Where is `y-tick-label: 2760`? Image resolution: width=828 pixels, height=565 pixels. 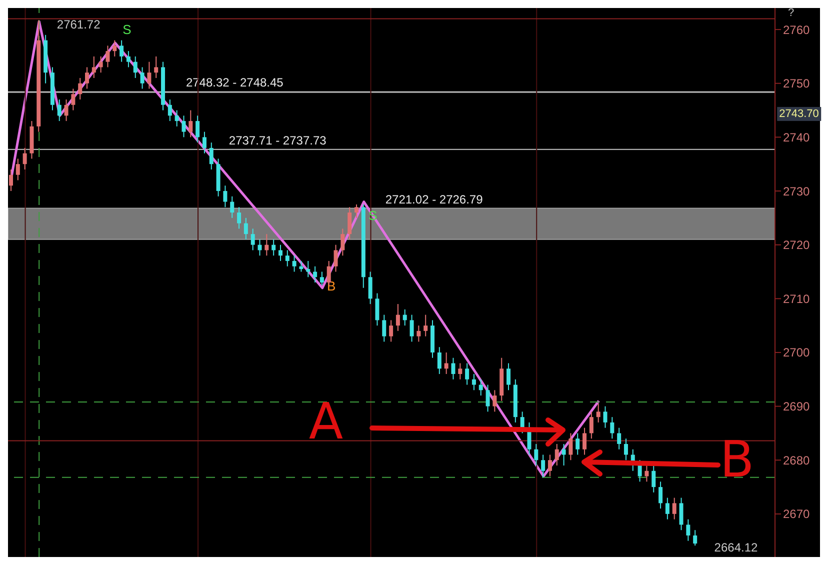
y-tick-label: 2760 is located at coordinates (796, 29).